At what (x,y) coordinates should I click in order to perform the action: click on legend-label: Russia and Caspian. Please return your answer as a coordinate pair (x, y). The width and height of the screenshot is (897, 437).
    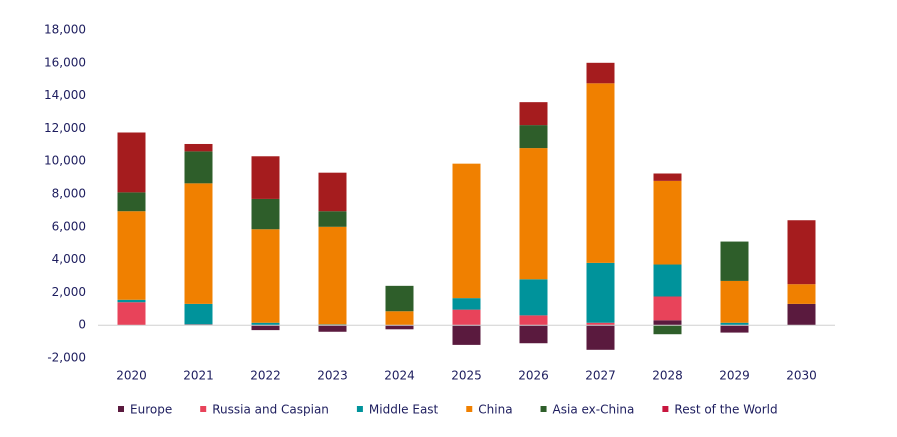
    Looking at the image, I should click on (270, 410).